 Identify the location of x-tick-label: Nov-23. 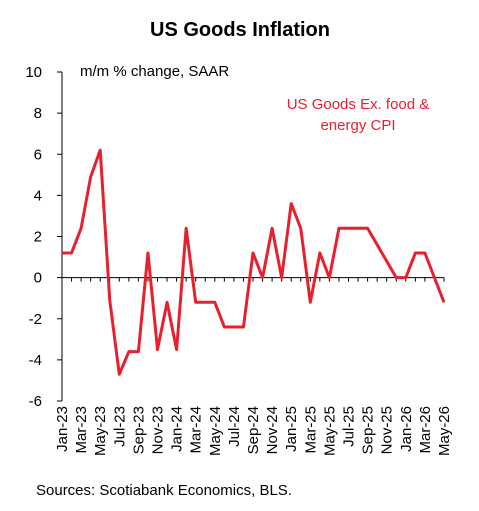
(158, 430).